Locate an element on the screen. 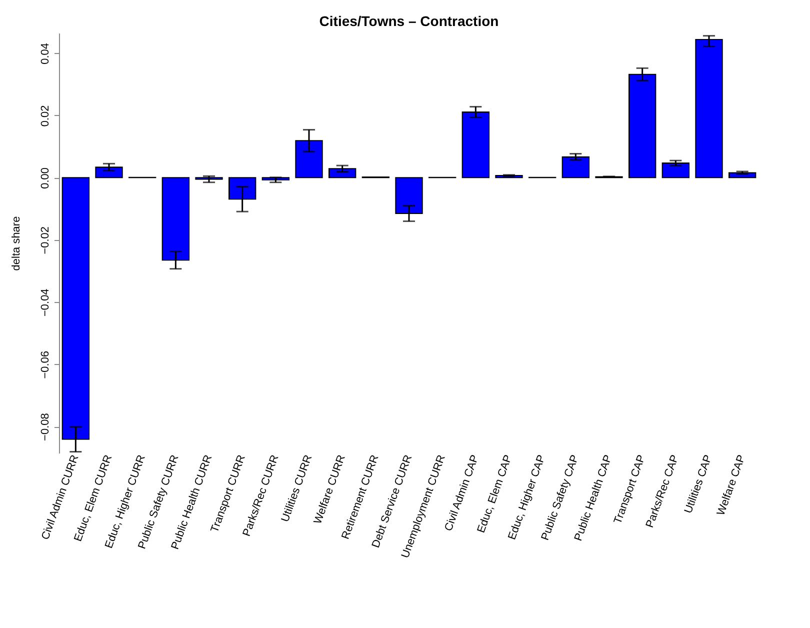 This screenshot has height=628, width=810. chart-title: Cities/Towns – Contraction is located at coordinates (409, 21).